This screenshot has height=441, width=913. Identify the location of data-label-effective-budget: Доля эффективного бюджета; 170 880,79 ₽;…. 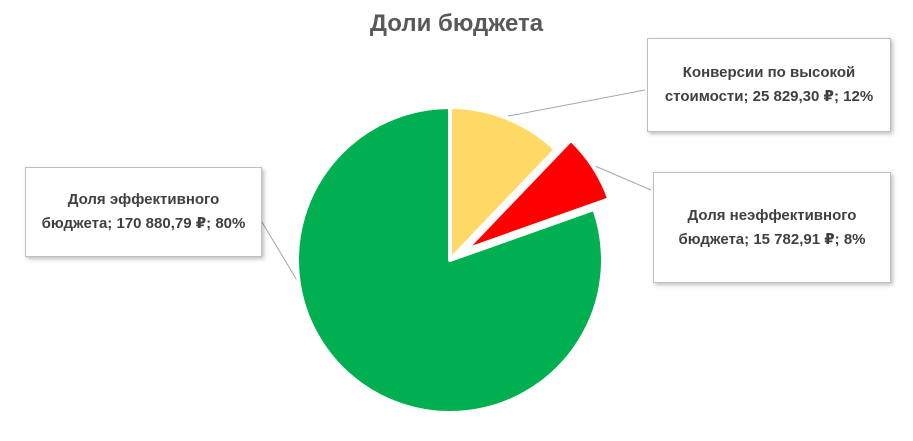
(143, 212).